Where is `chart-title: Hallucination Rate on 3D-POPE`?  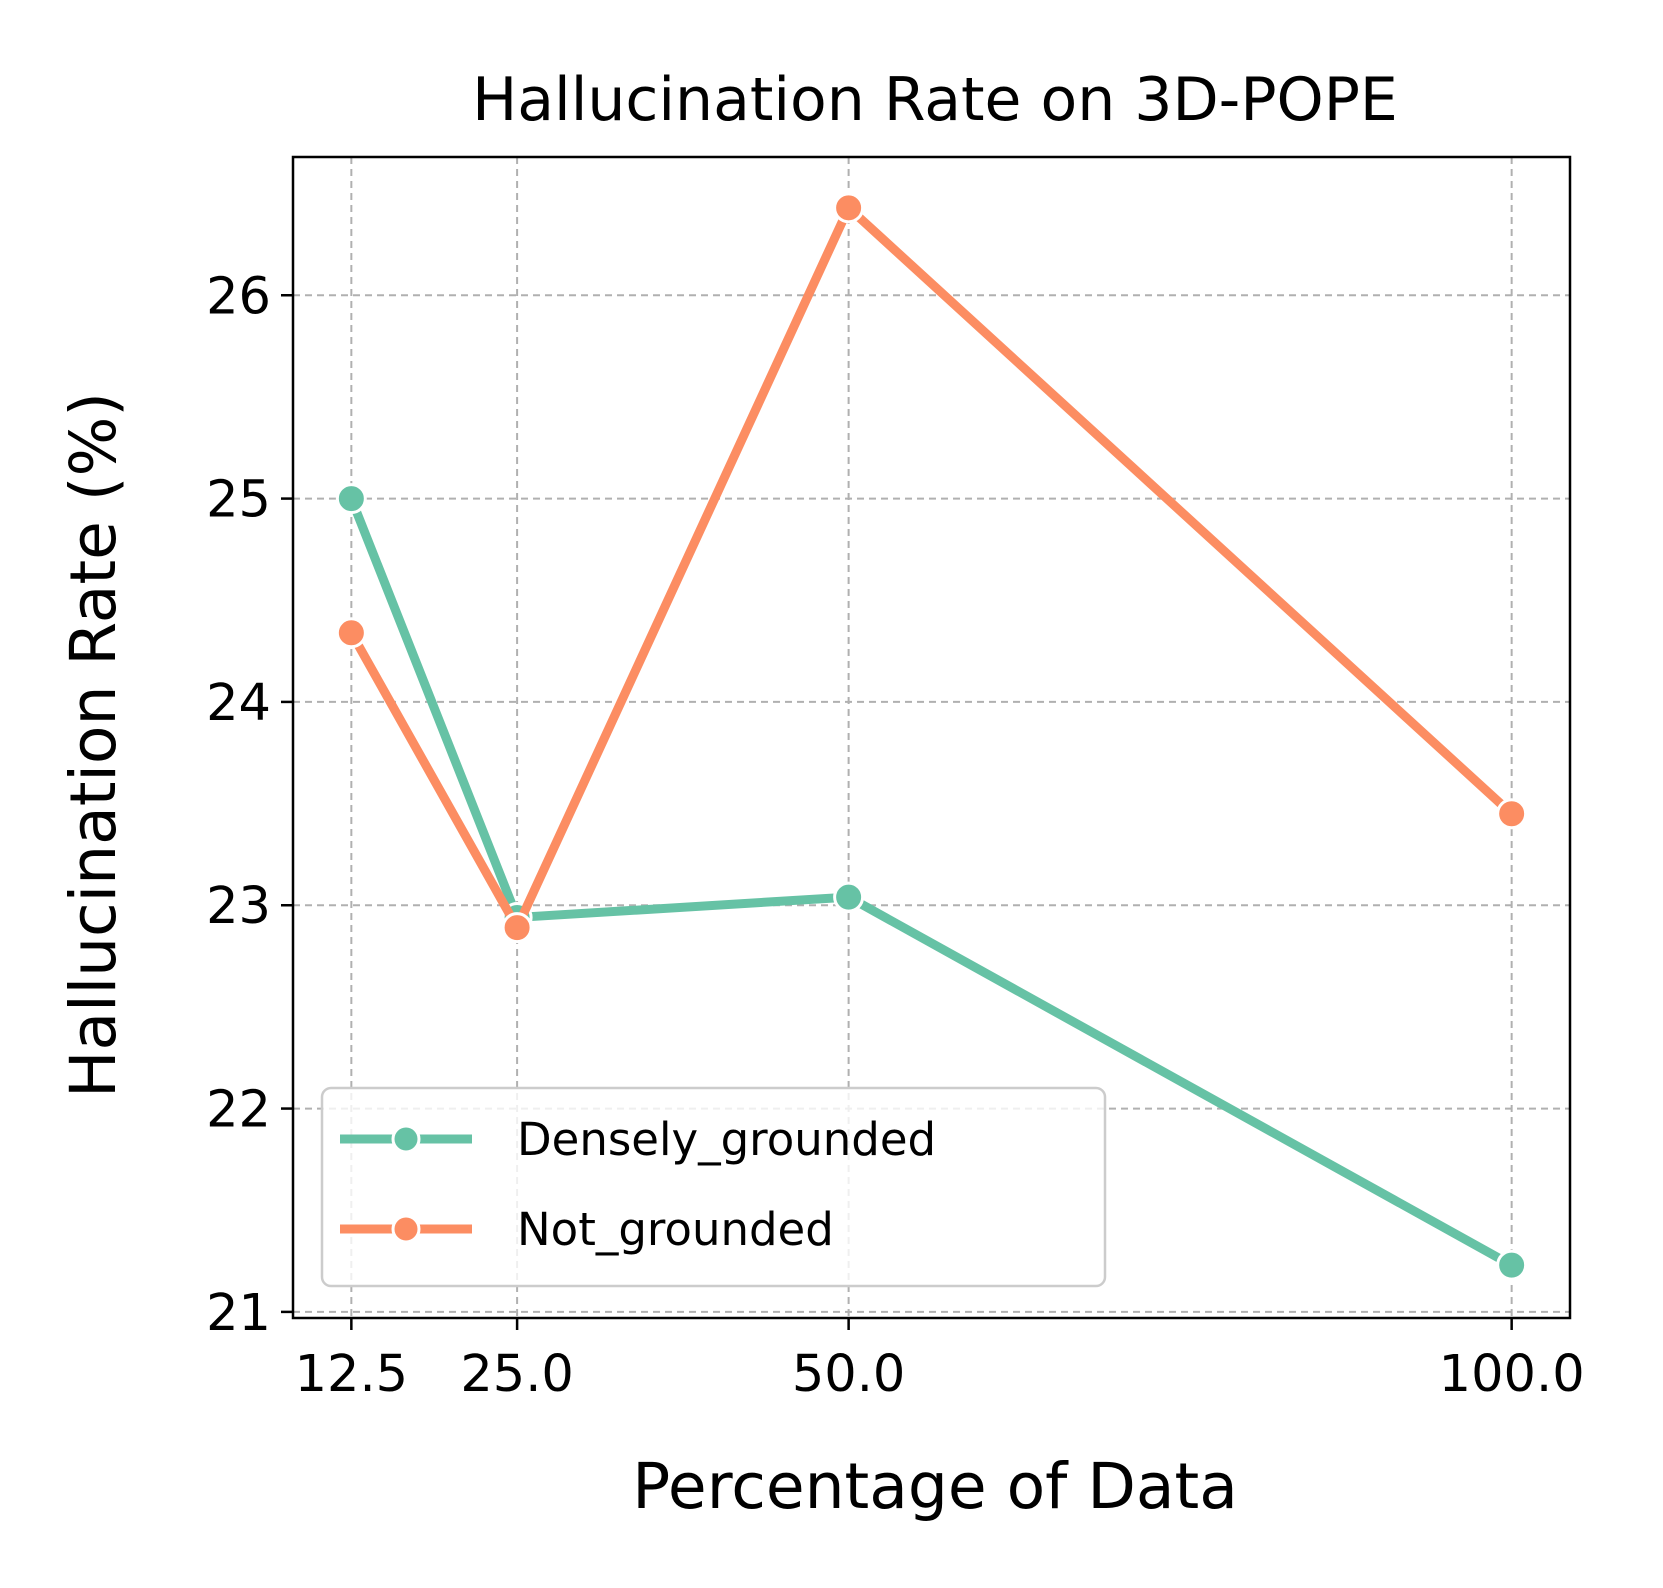
chart-title: Hallucination Rate on 3D-POPE is located at coordinates (935, 100).